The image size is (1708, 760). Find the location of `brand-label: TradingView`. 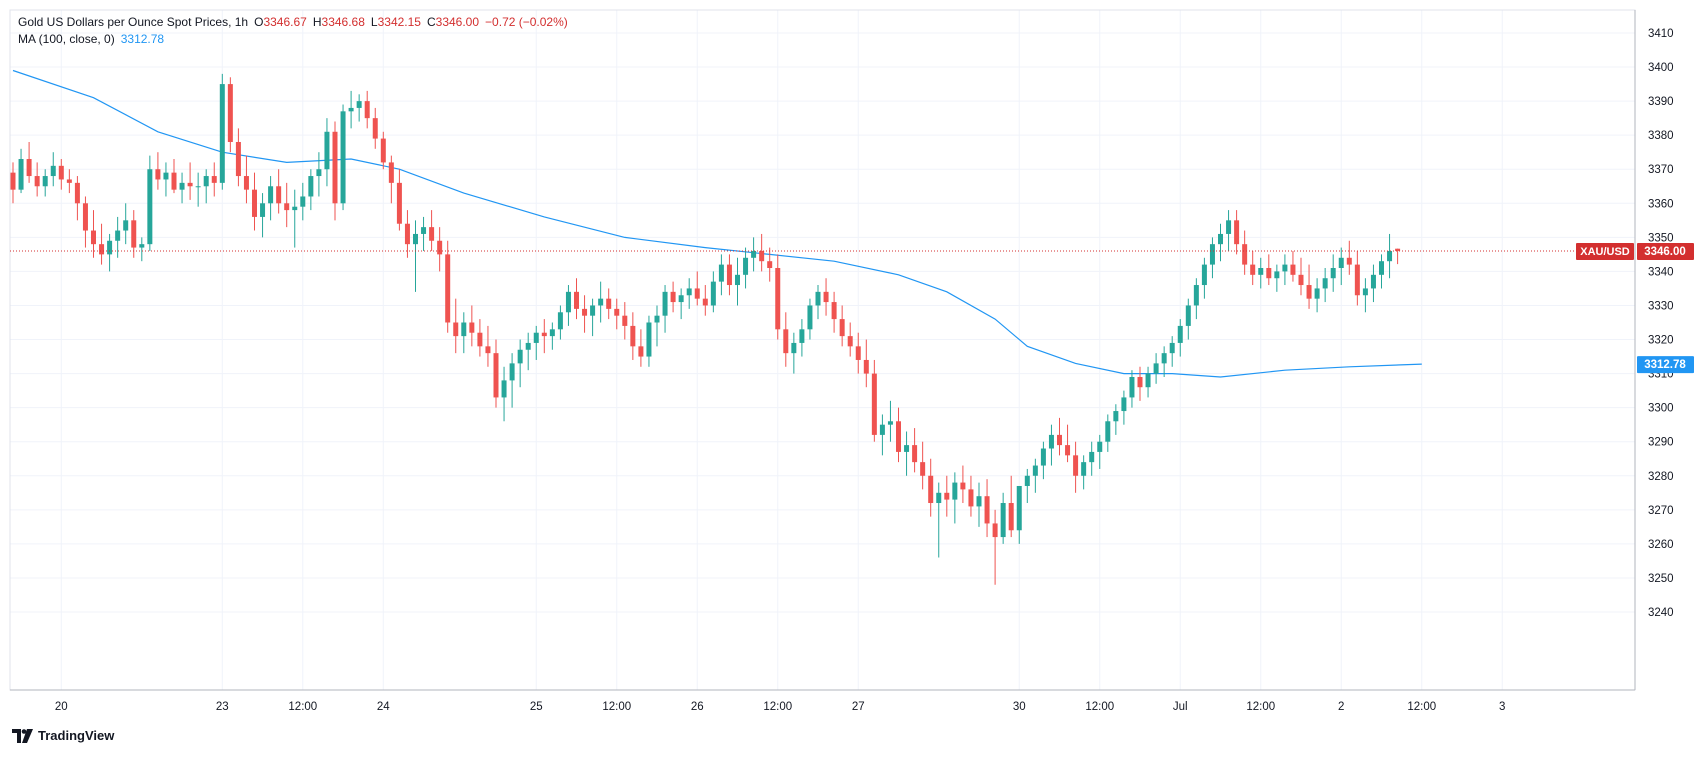

brand-label: TradingView is located at coordinates (76, 735).